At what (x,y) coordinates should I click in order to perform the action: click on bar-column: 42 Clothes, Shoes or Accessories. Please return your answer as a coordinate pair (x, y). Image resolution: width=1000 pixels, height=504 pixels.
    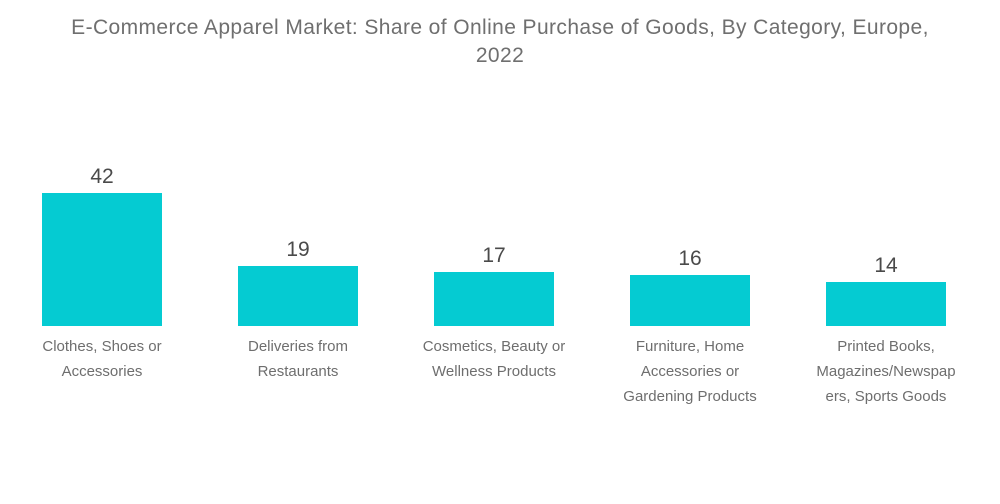
    Looking at the image, I should click on (102, 192).